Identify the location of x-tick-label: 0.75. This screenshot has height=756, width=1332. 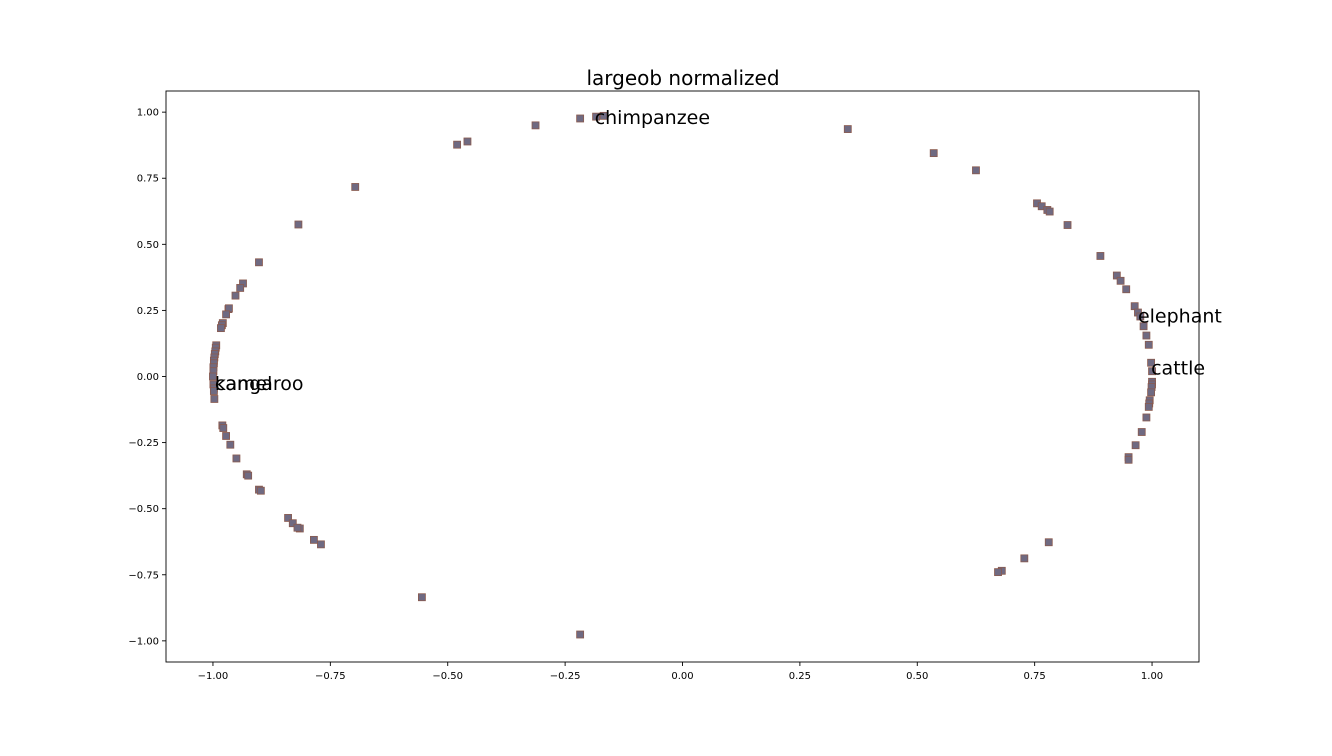
(1035, 676).